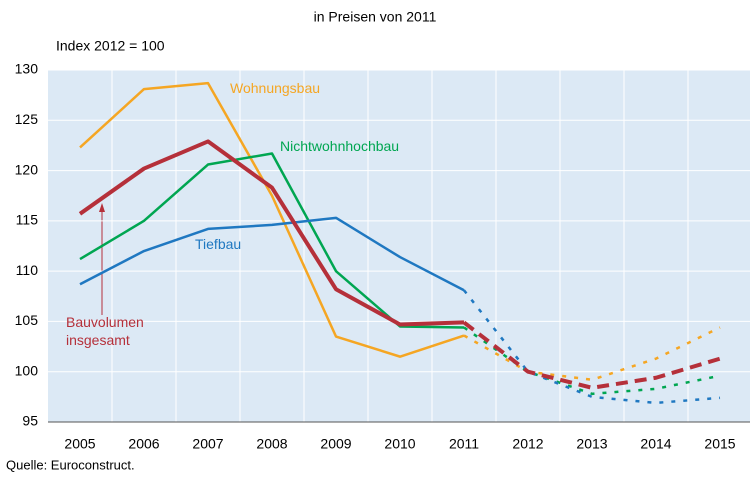 The height and width of the screenshot is (479, 750). I want to click on chart-title: in Preisen von 2011, so click(375, 17).